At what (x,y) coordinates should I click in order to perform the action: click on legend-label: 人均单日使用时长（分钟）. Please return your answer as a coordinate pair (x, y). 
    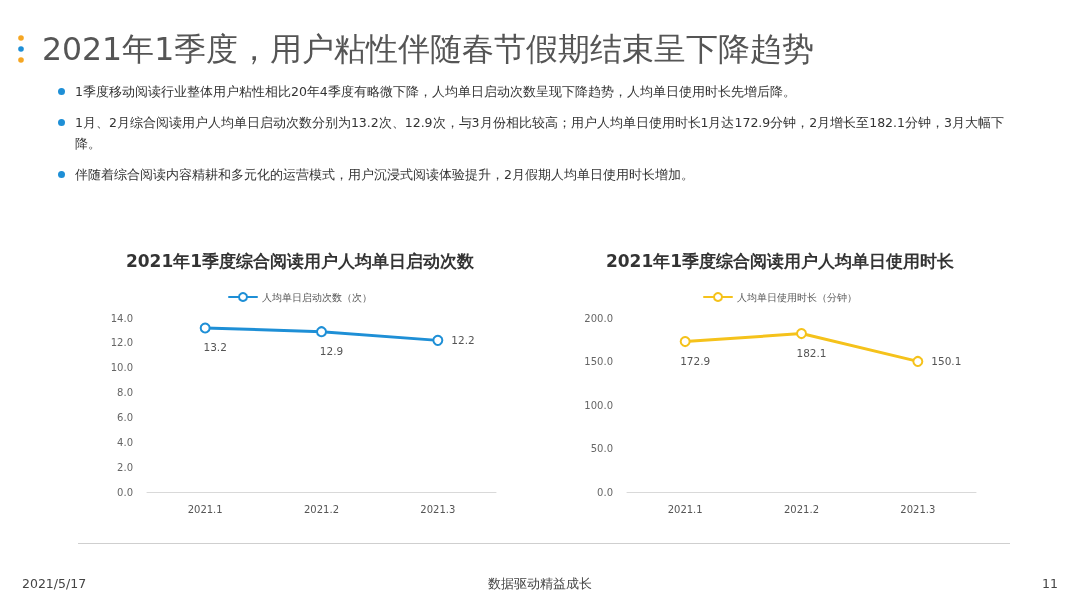
    Looking at the image, I should click on (797, 297).